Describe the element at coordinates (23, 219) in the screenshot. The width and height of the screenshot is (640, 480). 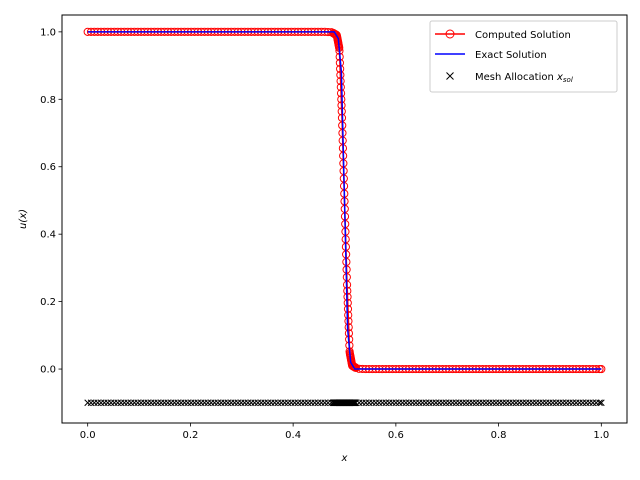
I see `y-axis-label: u(x)` at that location.